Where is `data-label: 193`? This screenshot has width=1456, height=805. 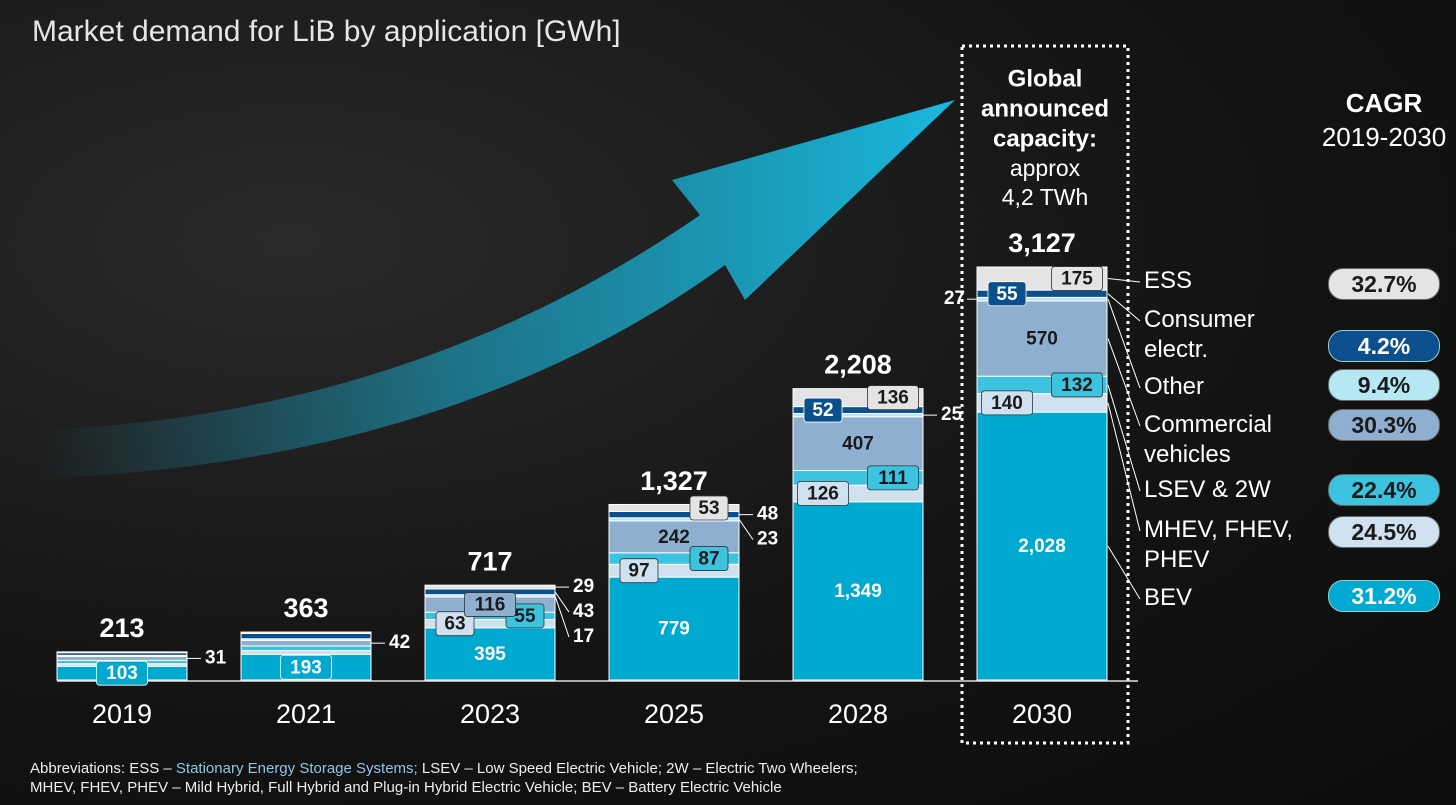
data-label: 193 is located at coordinates (306, 667).